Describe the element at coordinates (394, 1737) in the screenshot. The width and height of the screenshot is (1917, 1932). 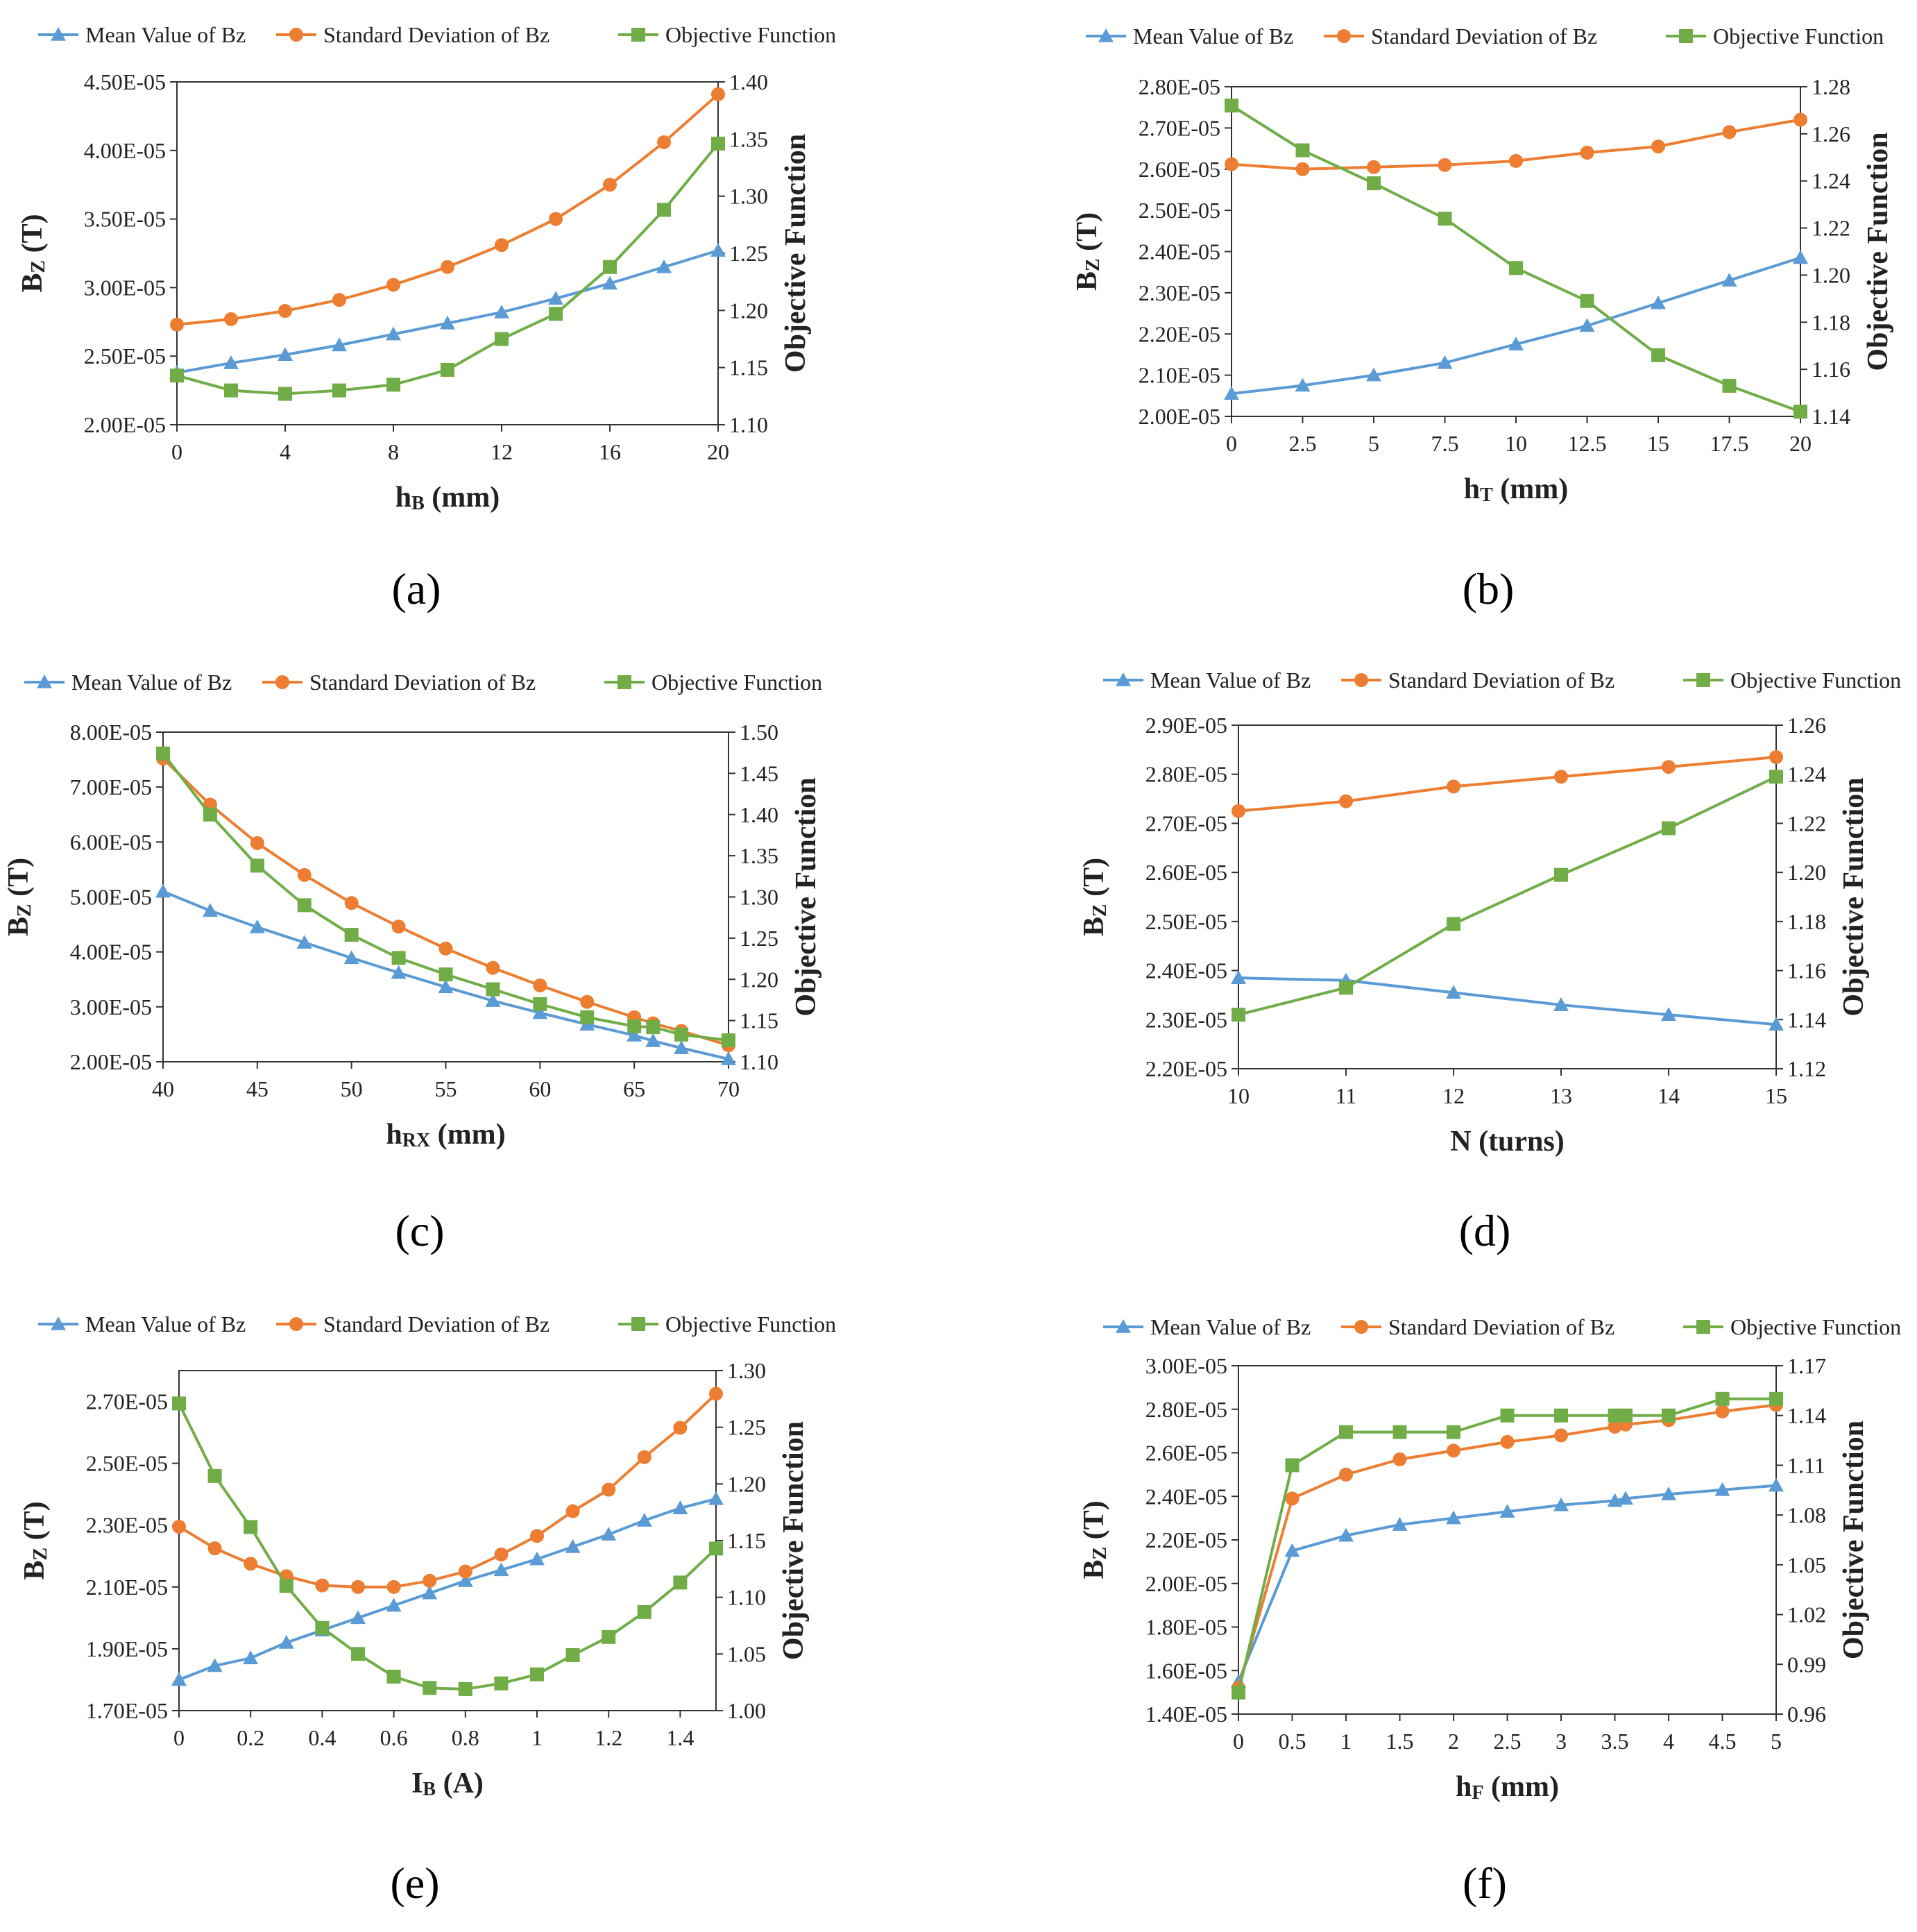
I see `x-tick-label: 0.6` at that location.